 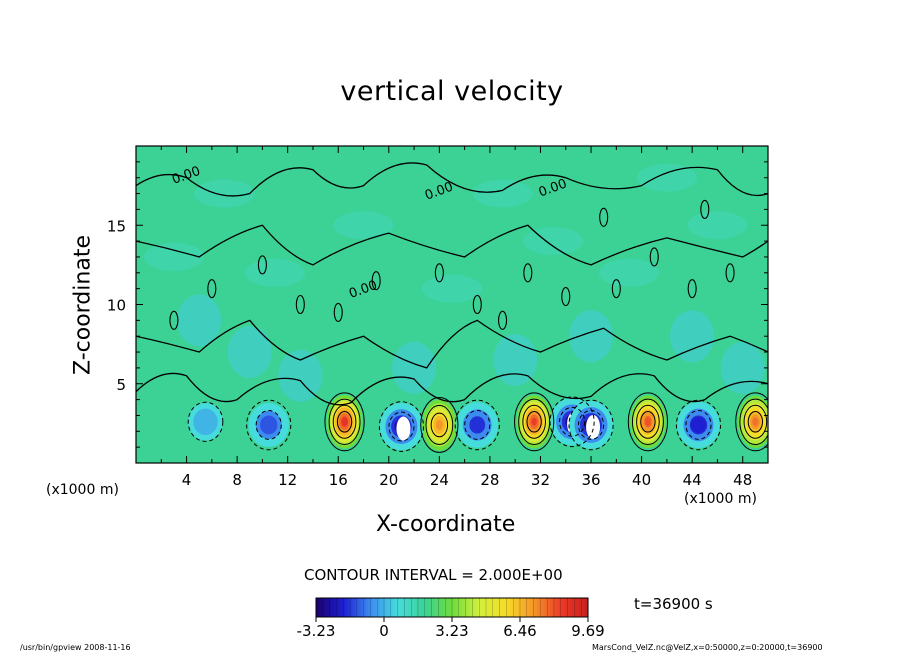 I want to click on x-tick-label: 16, so click(x=338, y=480).